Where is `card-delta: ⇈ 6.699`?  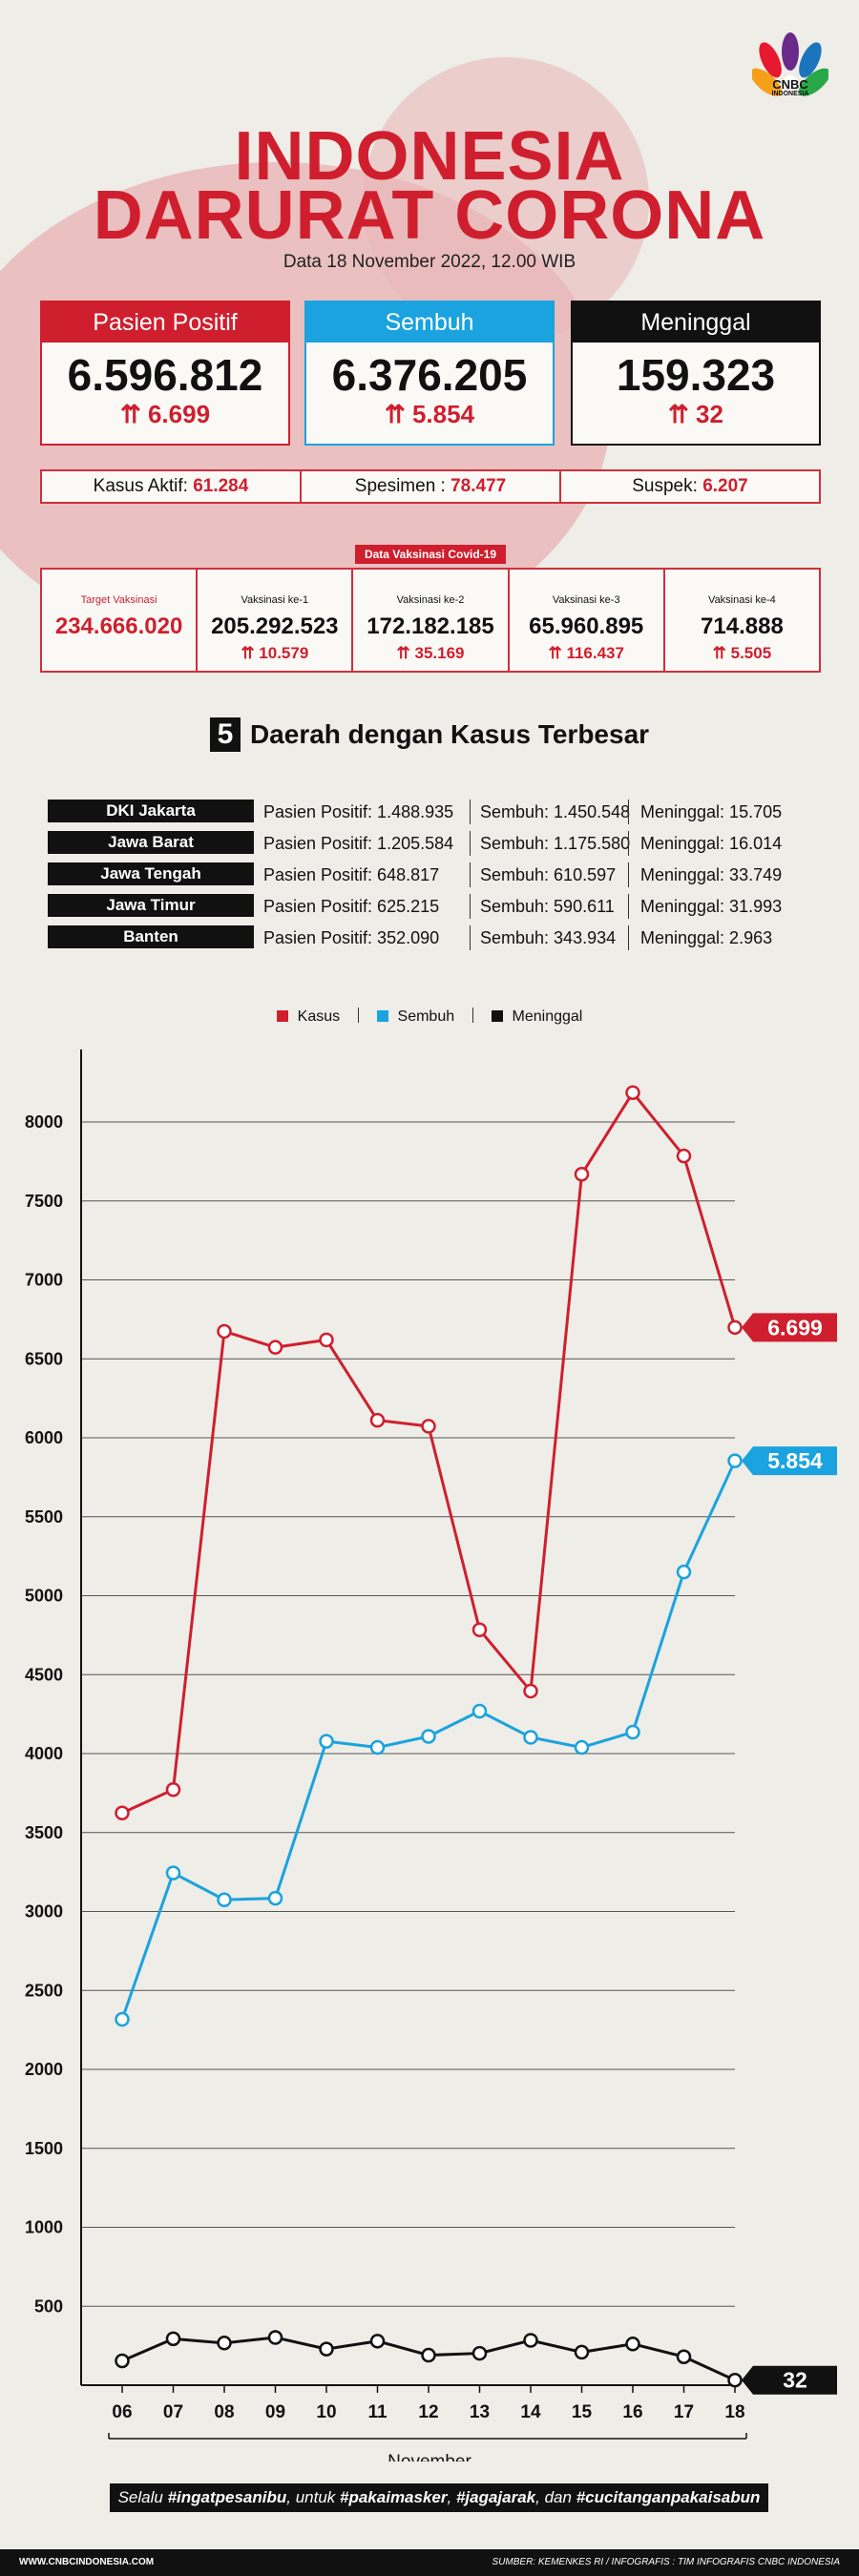 card-delta: ⇈ 6.699 is located at coordinates (165, 414).